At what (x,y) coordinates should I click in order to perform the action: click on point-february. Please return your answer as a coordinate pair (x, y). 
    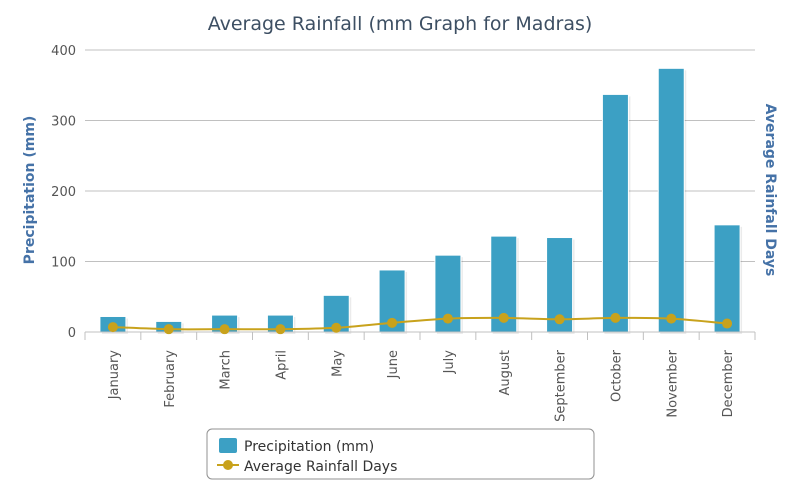
    Looking at the image, I should click on (168, 329).